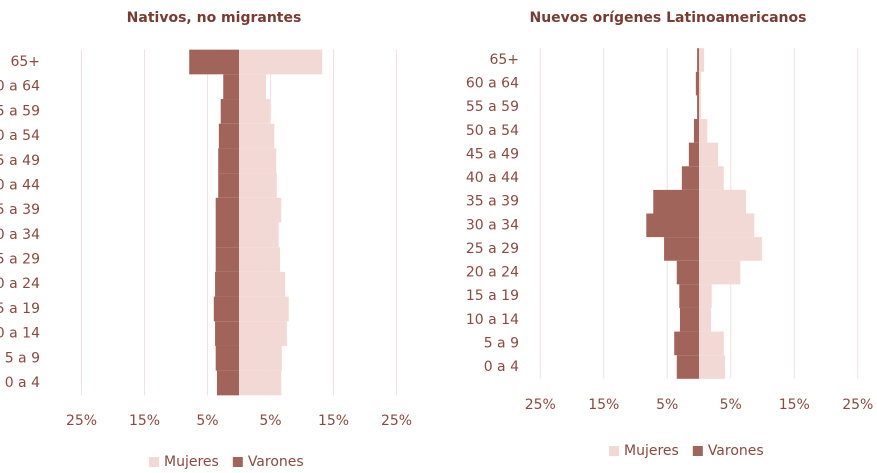 The width and height of the screenshot is (877, 473). Describe the element at coordinates (668, 18) in the screenshot. I see `chart-title: Nuevos orígenes Latinoamericanos` at that location.